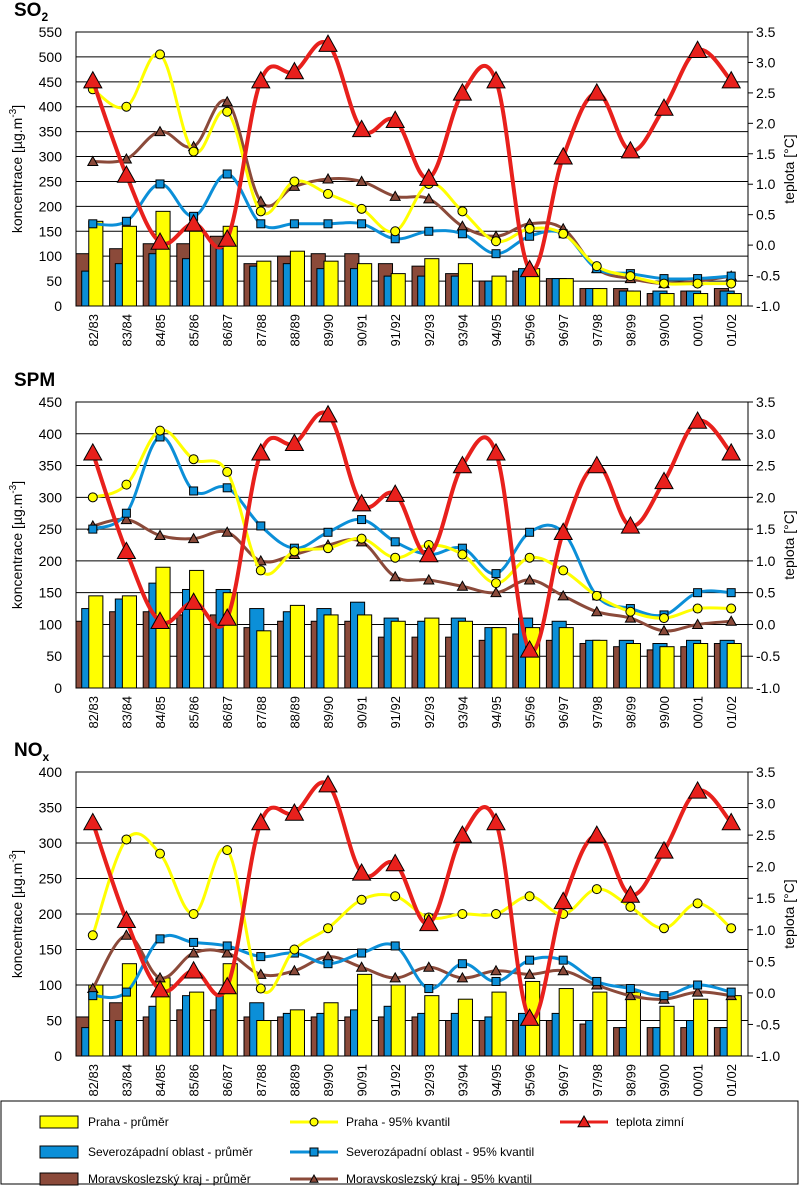 This screenshot has height=1186, width=800. What do you see at coordinates (766, 154) in the screenshot?
I see `y2-tick-label: 1.5` at bounding box center [766, 154].